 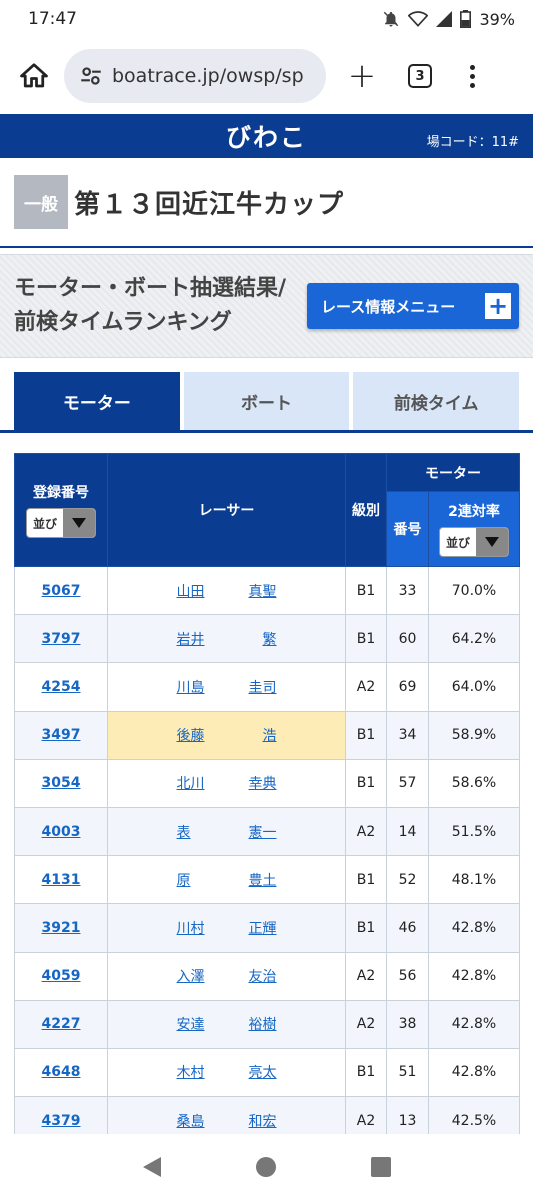 What do you see at coordinates (190, 977) in the screenshot?
I see `racer-surname: 入澤` at bounding box center [190, 977].